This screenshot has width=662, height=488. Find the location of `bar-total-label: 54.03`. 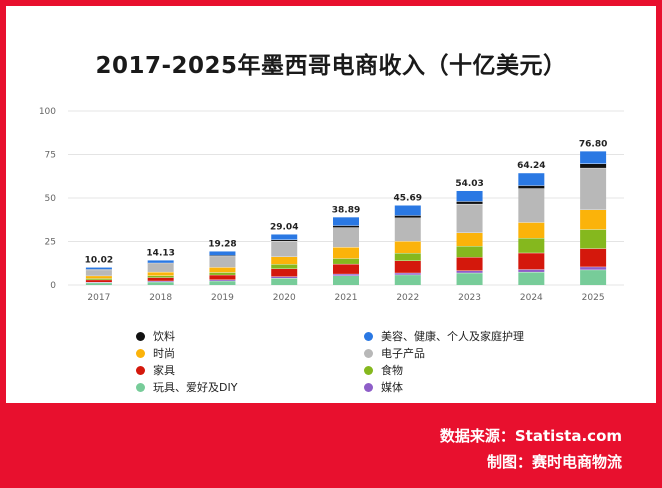

bar-total-label: 54.03 is located at coordinates (469, 184).